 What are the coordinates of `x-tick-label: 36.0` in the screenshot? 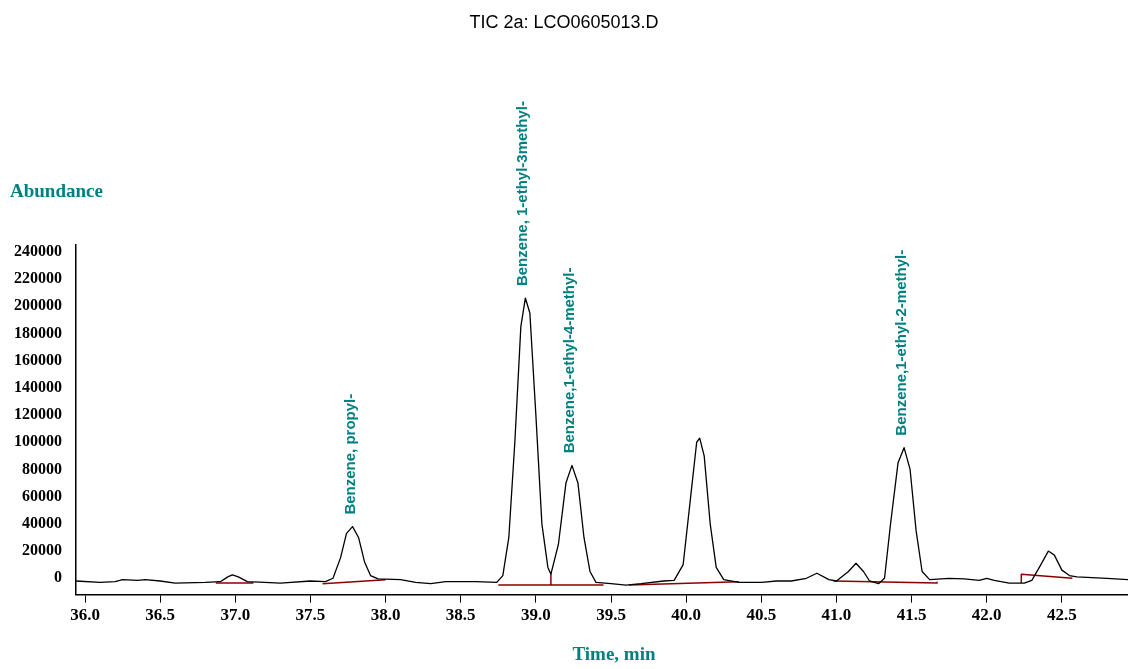 It's located at (85, 615).